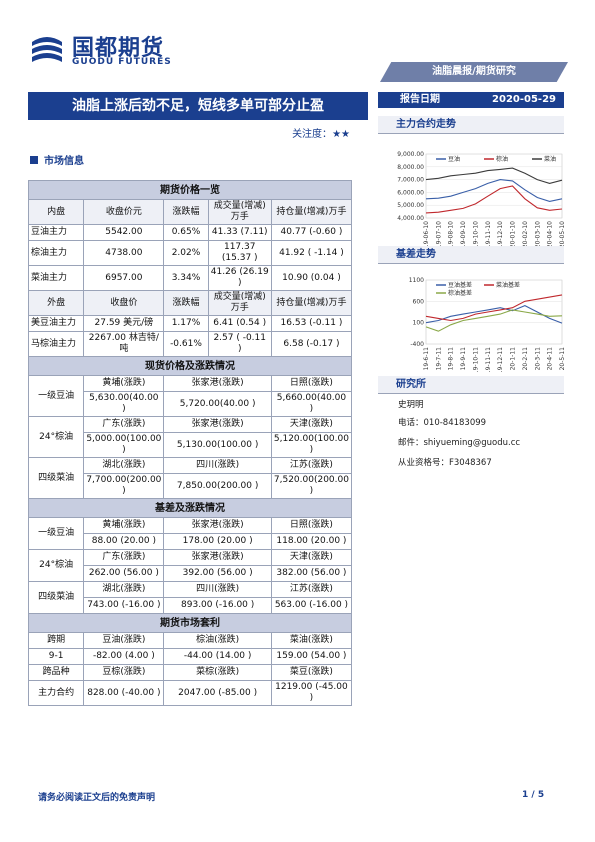 The image size is (595, 842). Describe the element at coordinates (122, 62) in the screenshot. I see `logo-text-en: GUODU FUTURES` at that location.